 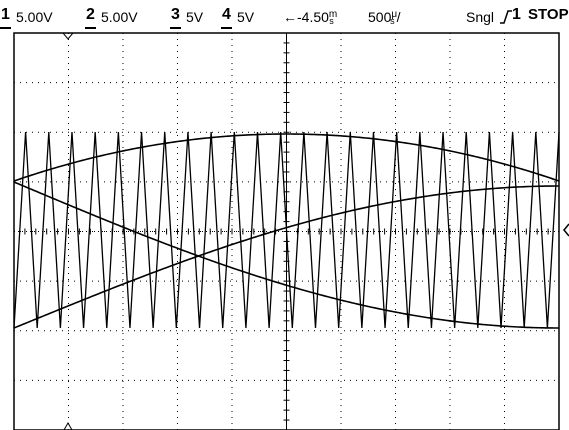 What do you see at coordinates (119, 17) in the screenshot?
I see `channel-2-scale: 5.00V` at bounding box center [119, 17].